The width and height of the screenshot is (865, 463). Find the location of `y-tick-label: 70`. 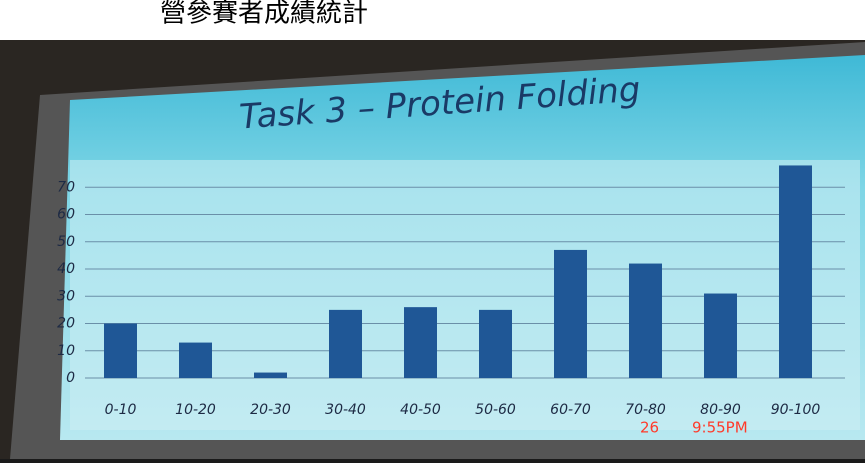

y-tick-label: 70 is located at coordinates (66, 187).